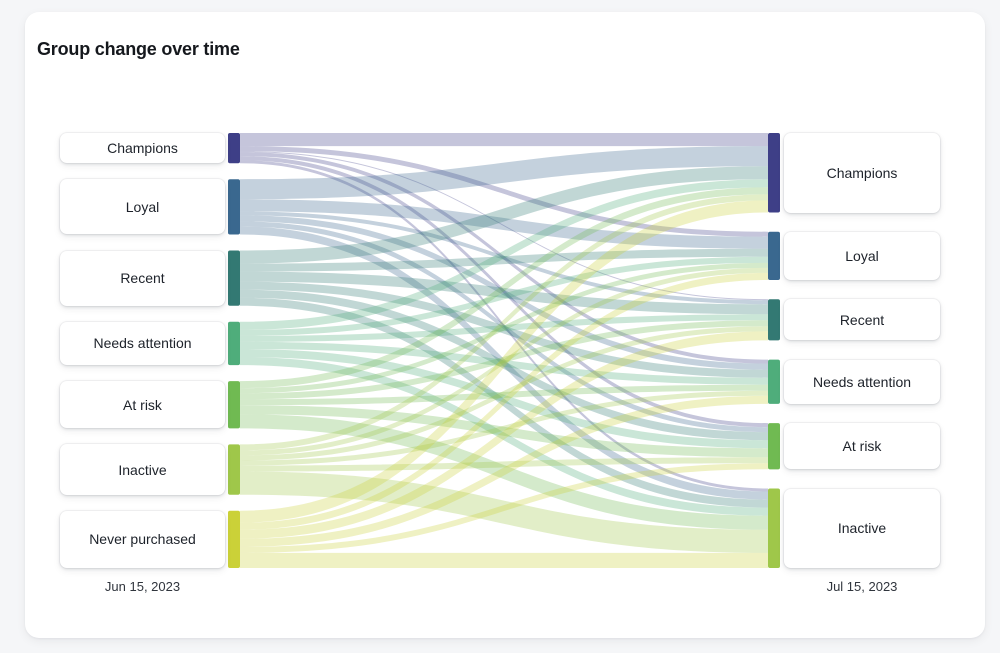 This screenshot has width=1000, height=653. What do you see at coordinates (142, 586) in the screenshot?
I see `axis-date-left: Jun 15, 2023` at bounding box center [142, 586].